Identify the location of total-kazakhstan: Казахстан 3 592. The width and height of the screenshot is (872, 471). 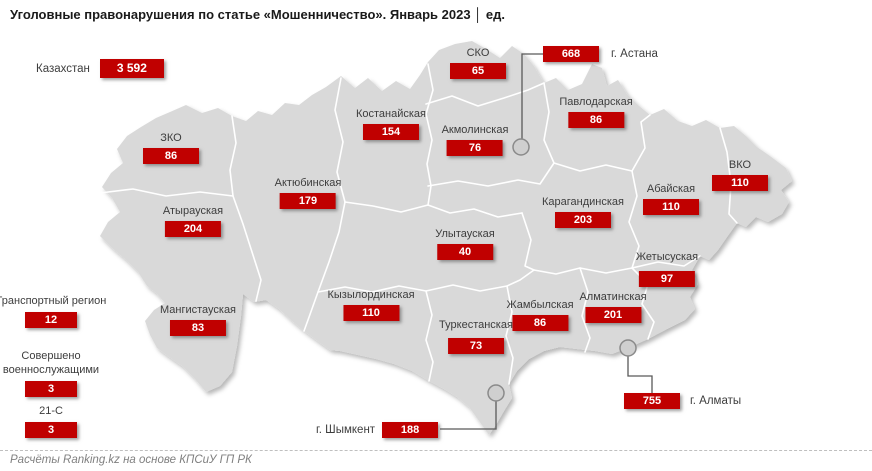
(100, 68).